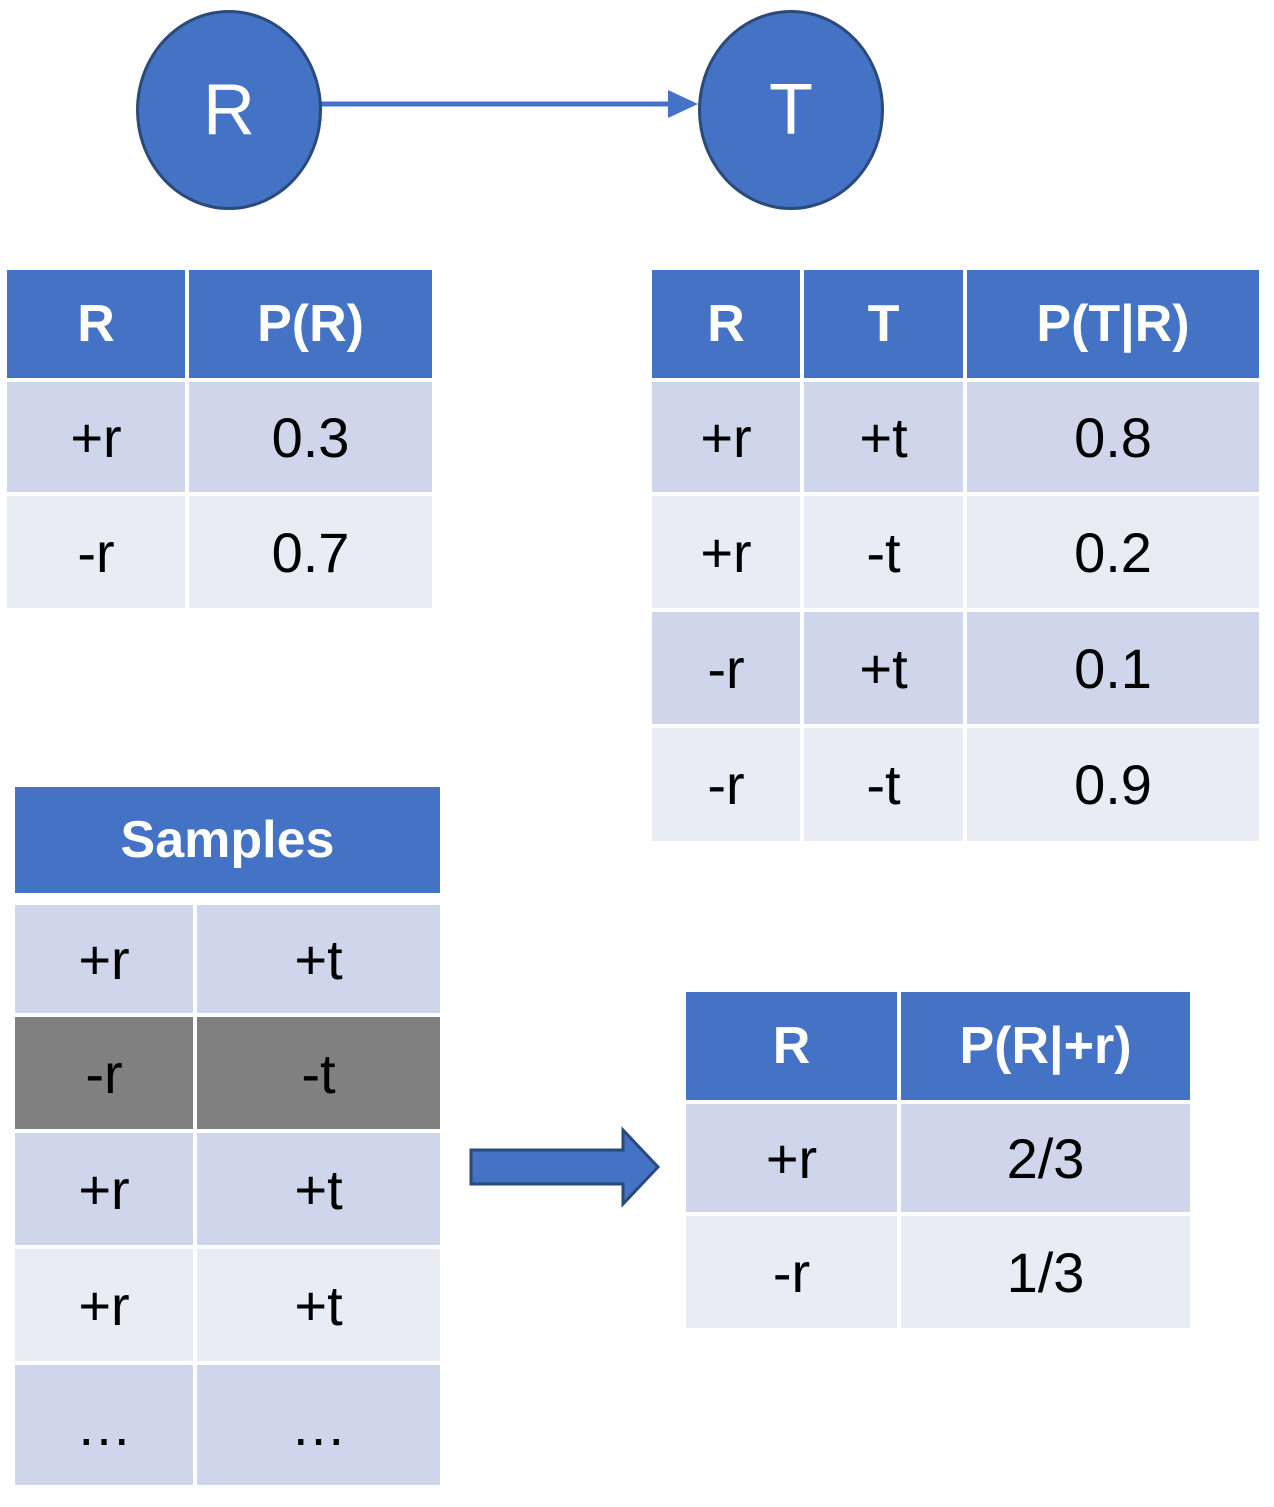 This screenshot has height=1507, width=1274. I want to click on table-p-r: R P(R) +r 0.3 -r 0.7, so click(219, 439).